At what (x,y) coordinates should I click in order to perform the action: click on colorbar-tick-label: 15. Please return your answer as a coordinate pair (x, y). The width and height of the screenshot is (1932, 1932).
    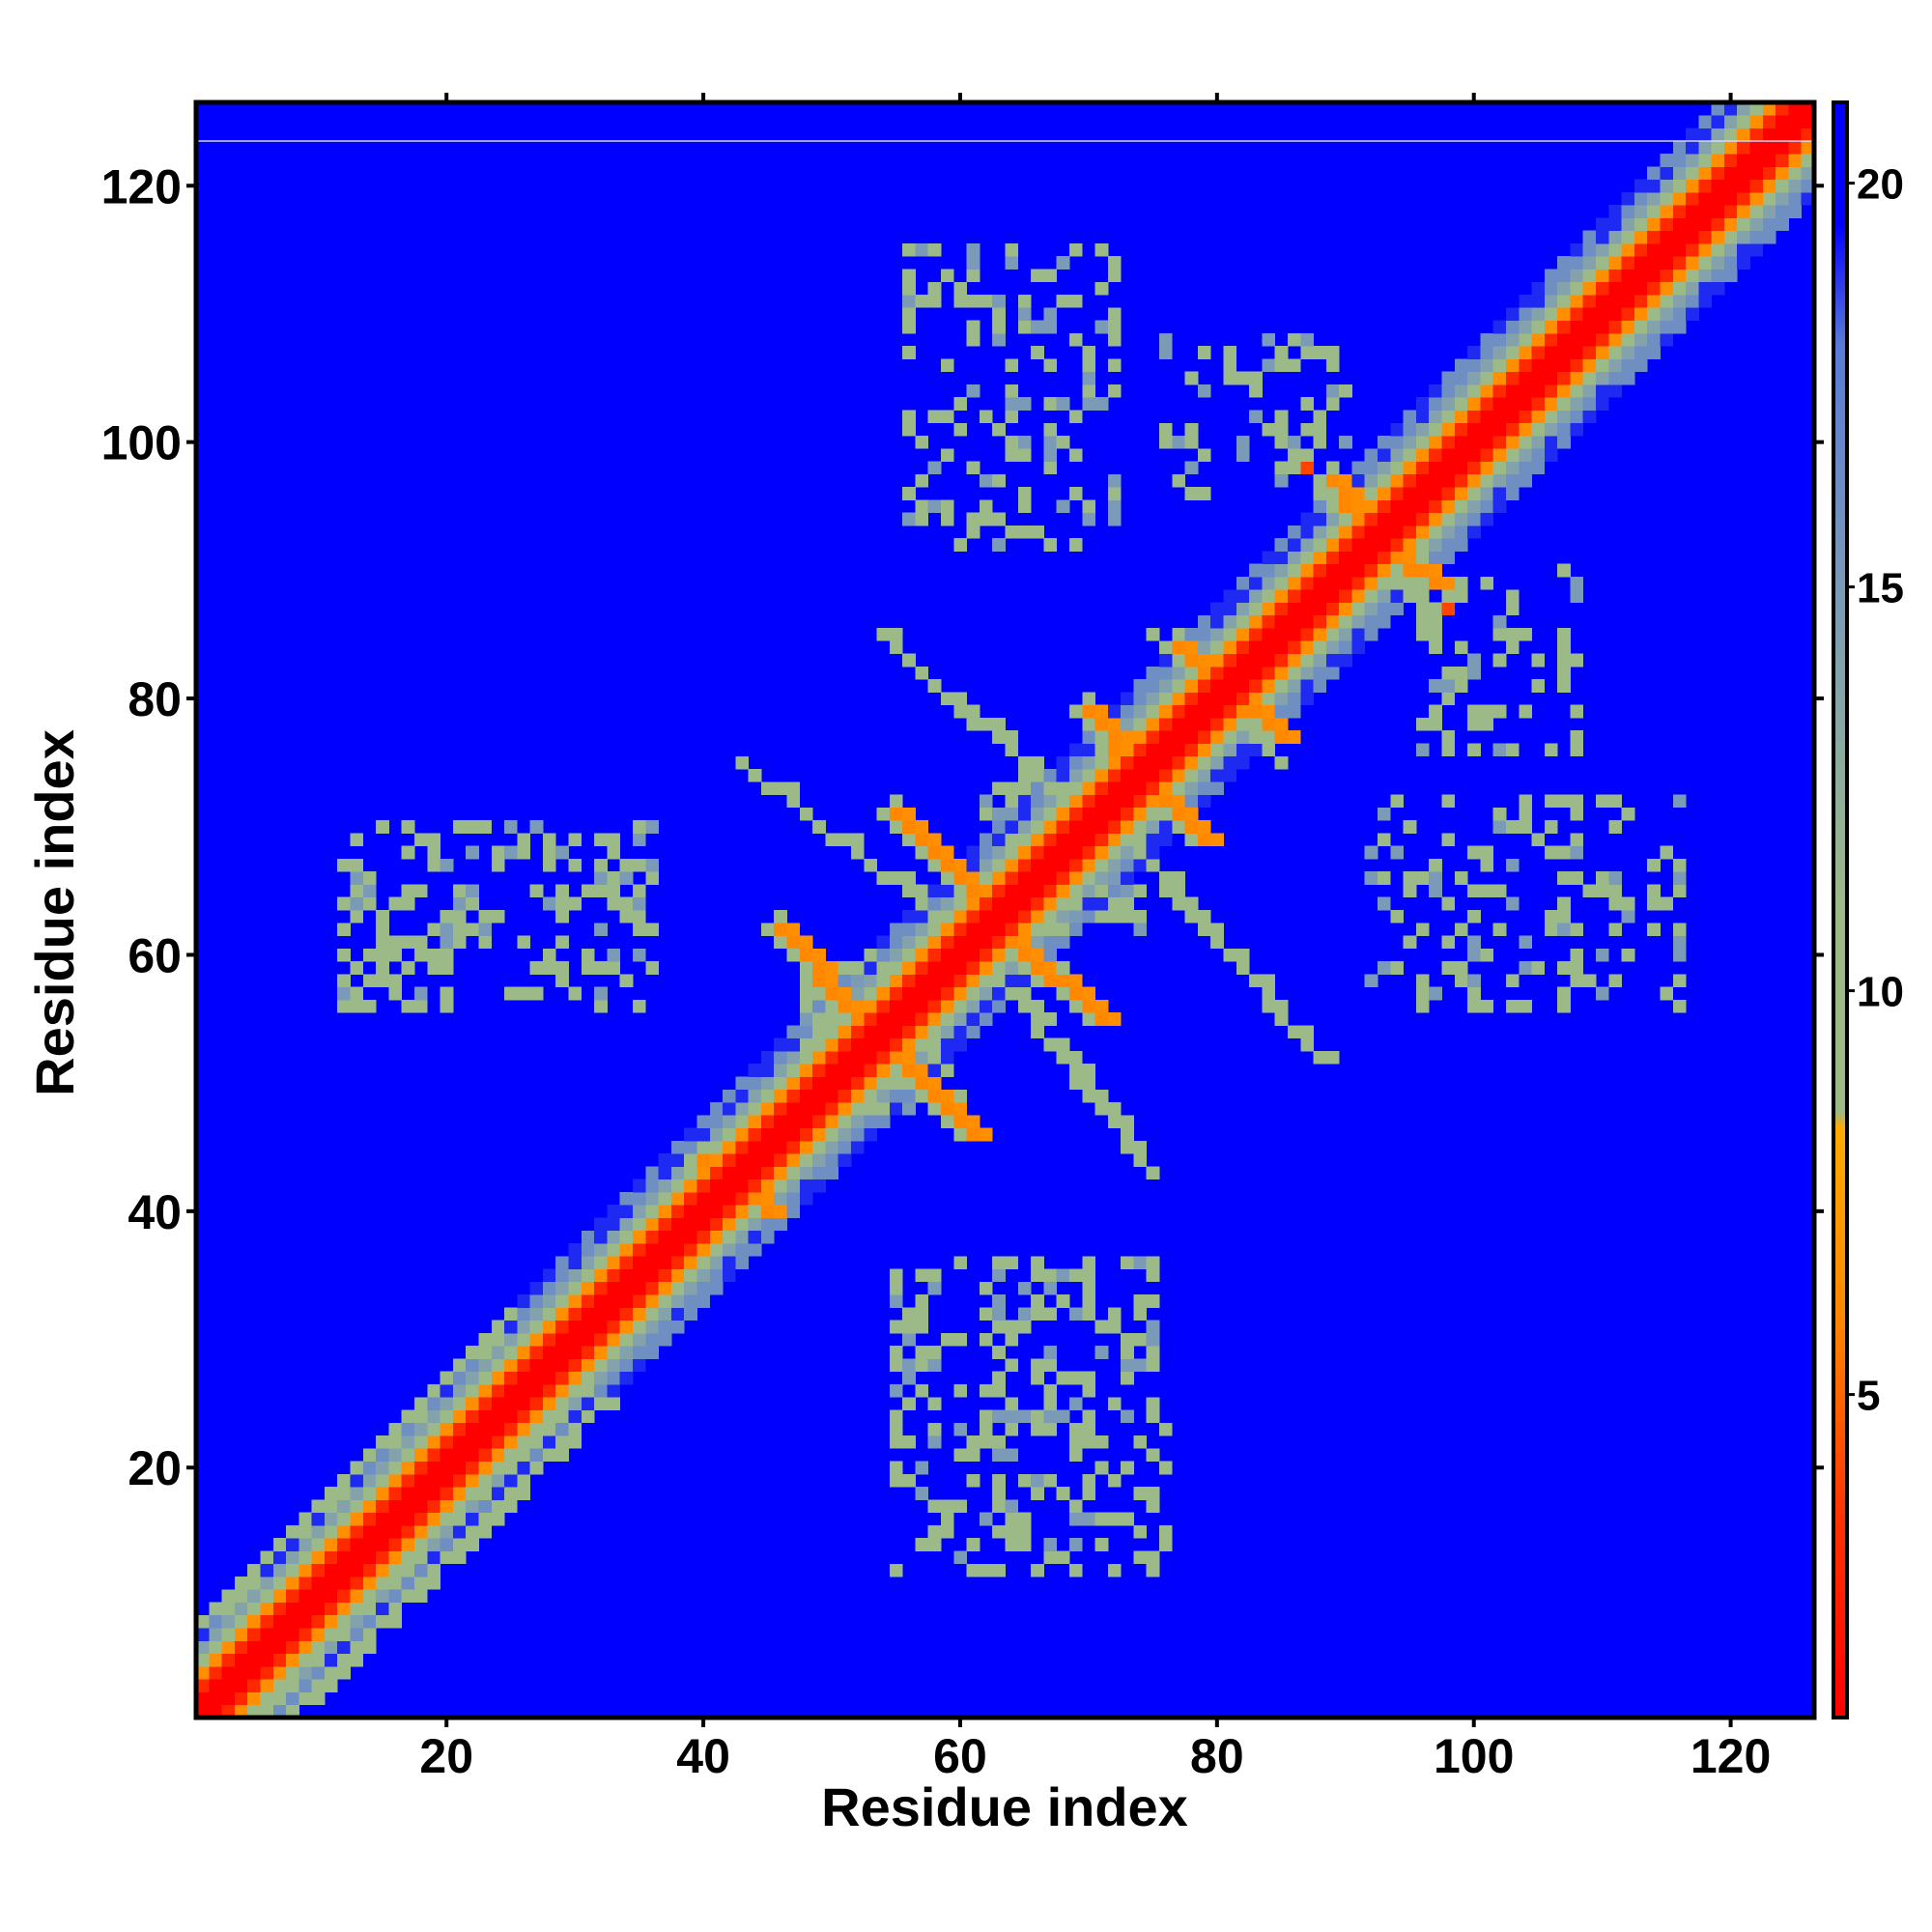
    Looking at the image, I should click on (1880, 588).